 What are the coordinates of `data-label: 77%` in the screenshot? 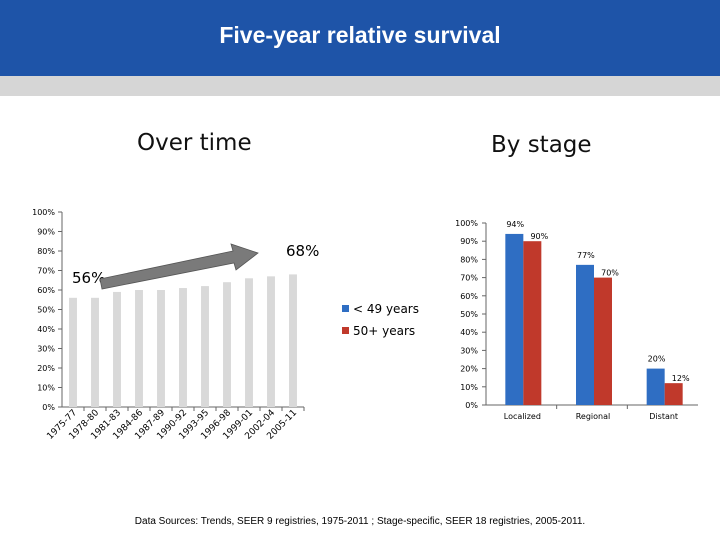 It's located at (586, 255).